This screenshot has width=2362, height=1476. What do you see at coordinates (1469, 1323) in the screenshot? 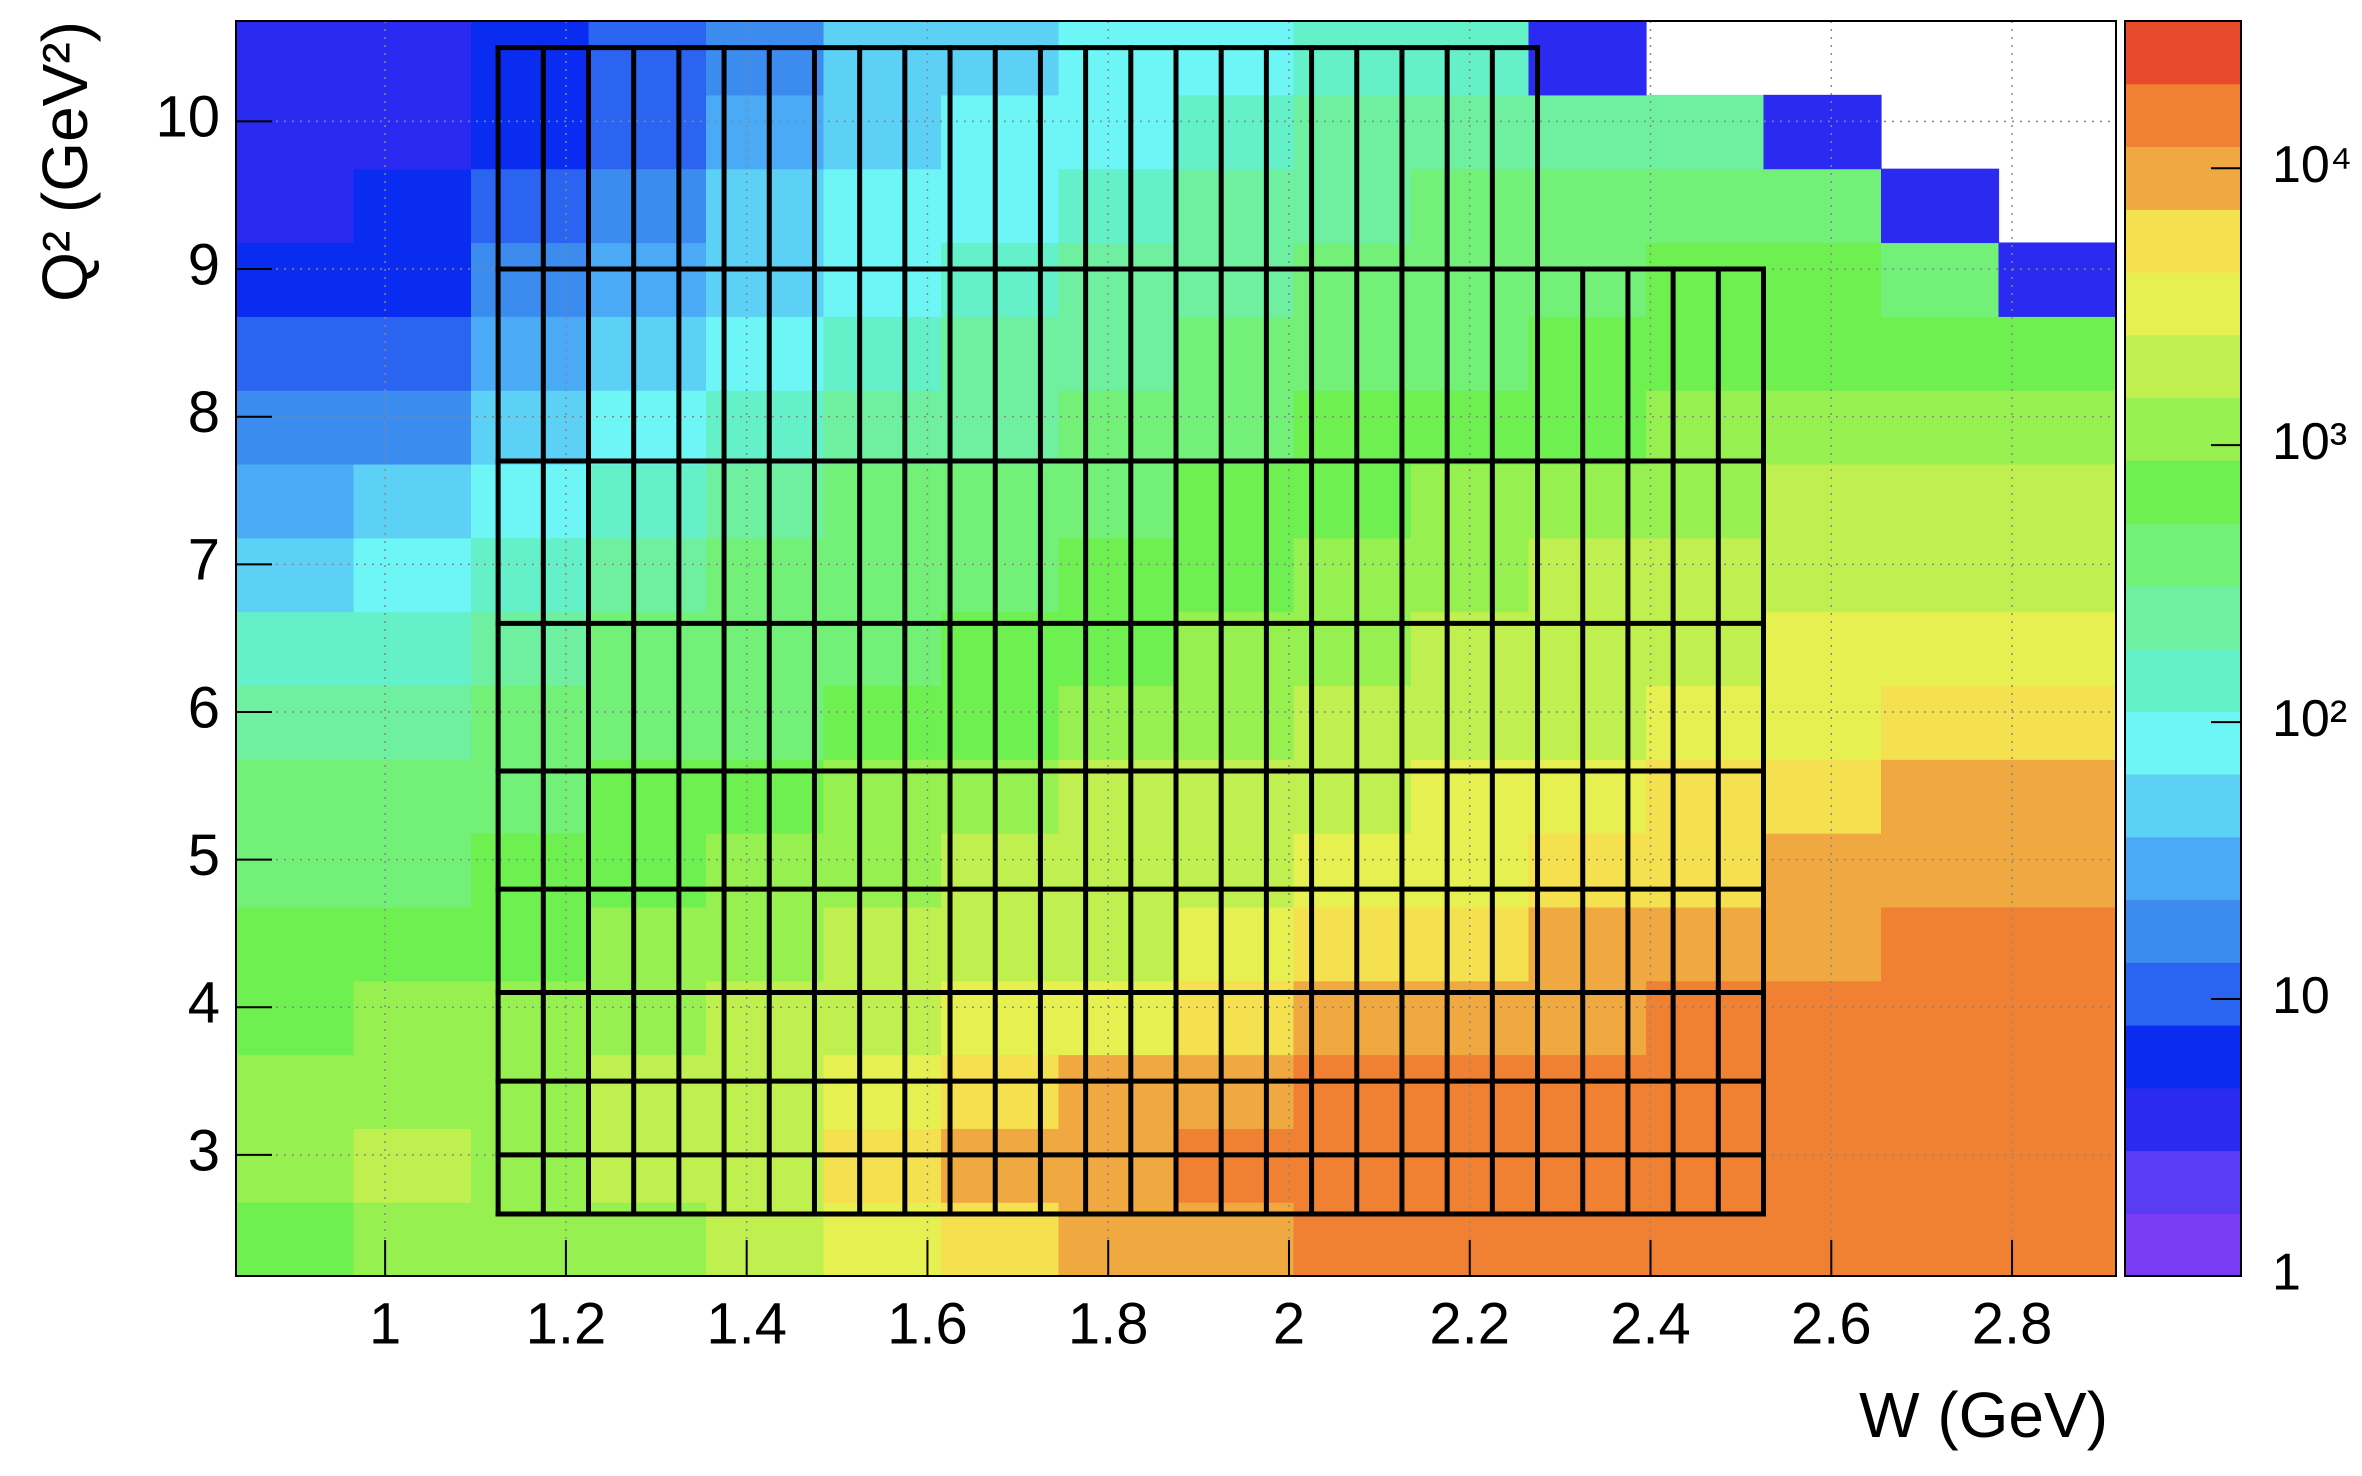
I see `x-tick-label: 2.2` at bounding box center [1469, 1323].